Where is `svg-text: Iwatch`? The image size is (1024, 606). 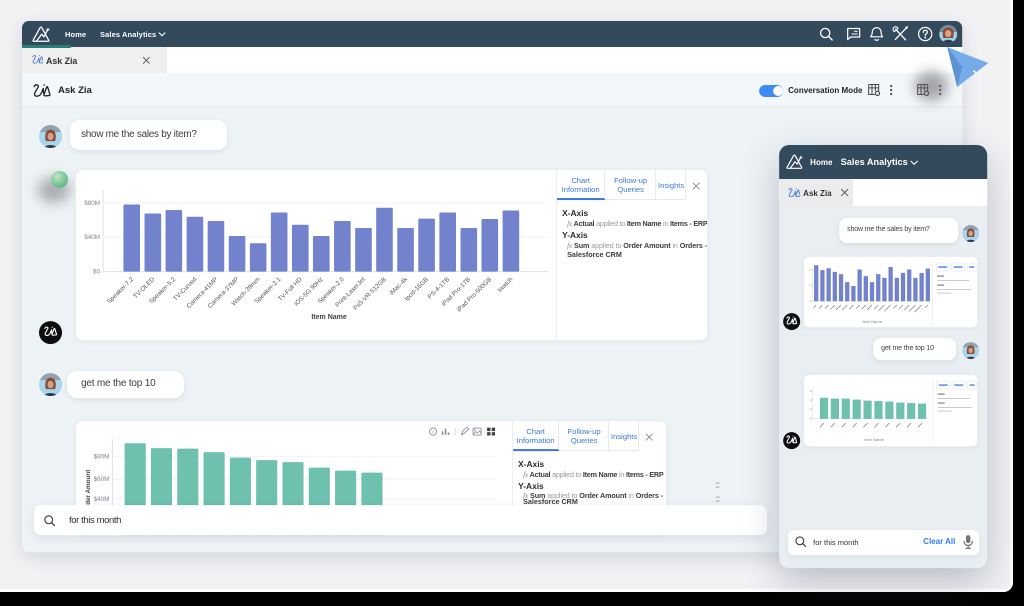 svg-text: Iwatch is located at coordinates (505, 285).